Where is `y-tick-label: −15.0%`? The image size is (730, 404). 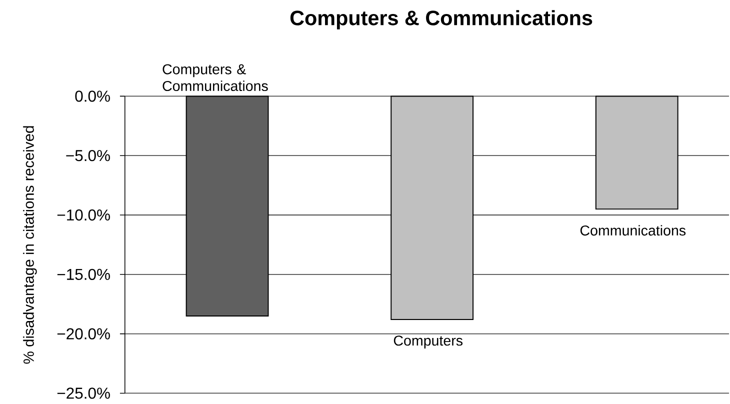 y-tick-label: −15.0% is located at coordinates (83, 274).